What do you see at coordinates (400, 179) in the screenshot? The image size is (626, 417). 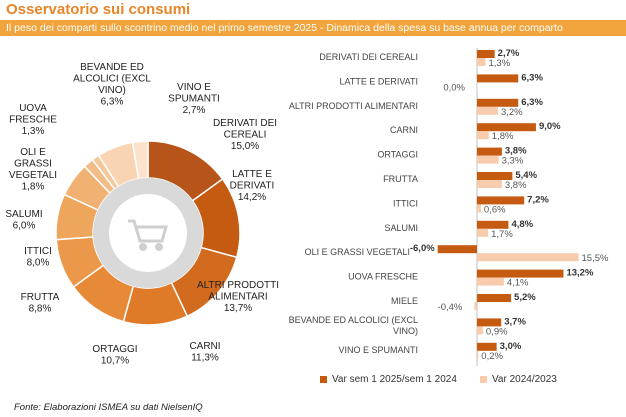 I see `bar-category-frutta: FRUTTA` at bounding box center [400, 179].